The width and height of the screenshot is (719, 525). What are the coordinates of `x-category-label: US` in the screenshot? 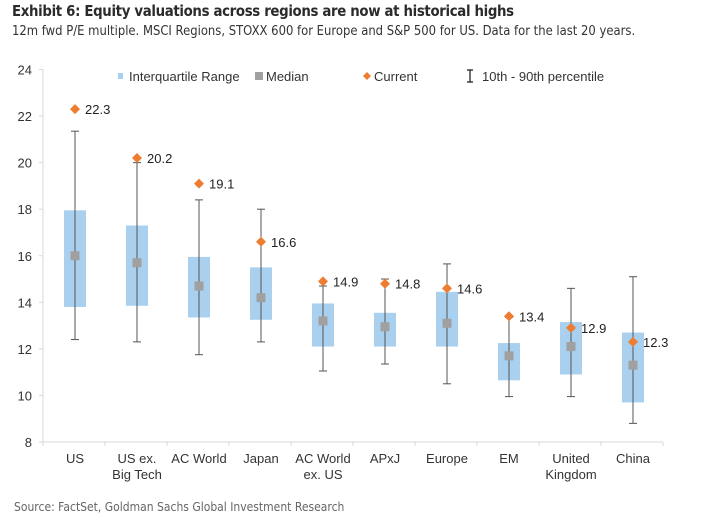 It's located at (75, 458).